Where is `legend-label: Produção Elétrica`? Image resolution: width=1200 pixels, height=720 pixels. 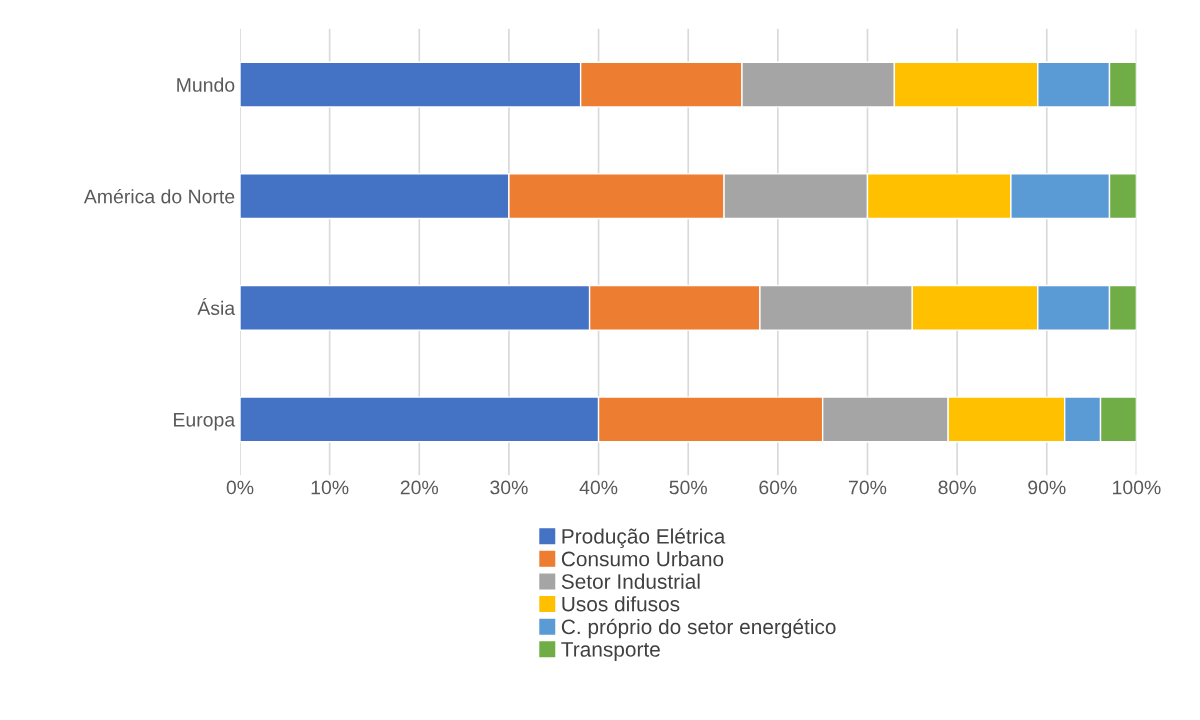 legend-label: Produção Elétrica is located at coordinates (644, 538).